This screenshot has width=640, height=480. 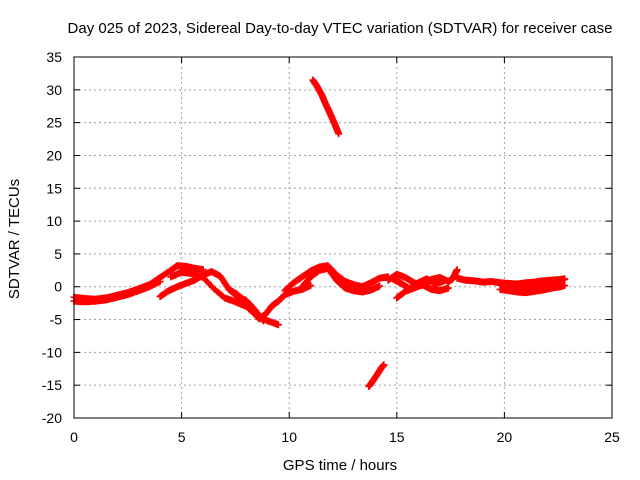 I want to click on x-tick-label: 0, so click(x=74, y=437).